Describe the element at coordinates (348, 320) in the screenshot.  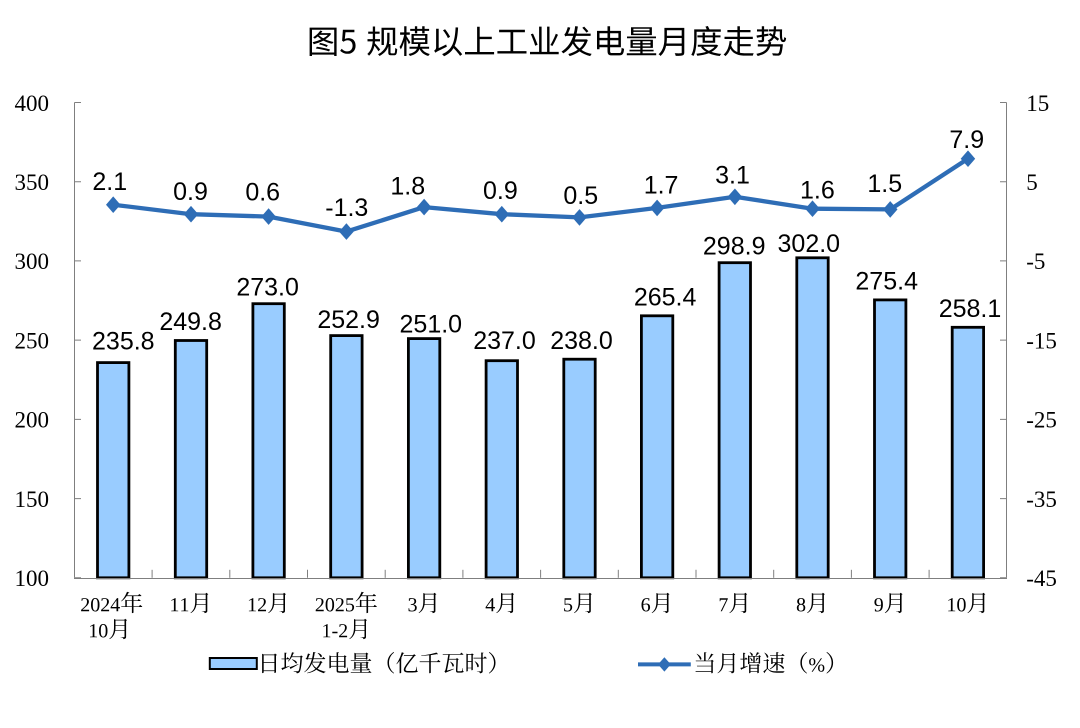
I see `svg-text: 252.9` at that location.